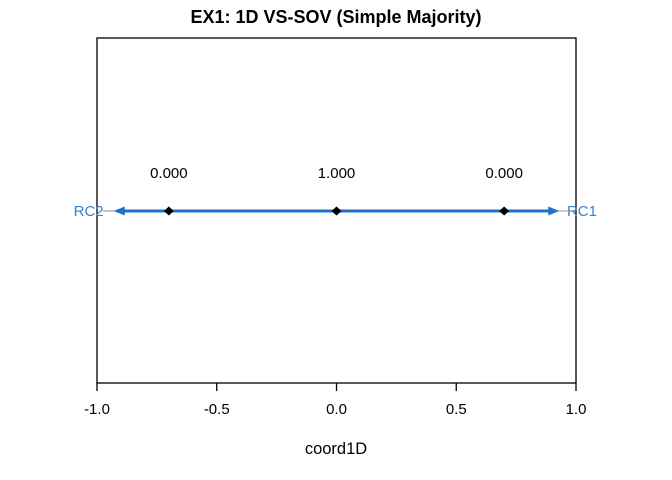 Image resolution: width=672 pixels, height=480 pixels. Describe the element at coordinates (97, 409) in the screenshot. I see `x-tick-label: -1.0` at that location.